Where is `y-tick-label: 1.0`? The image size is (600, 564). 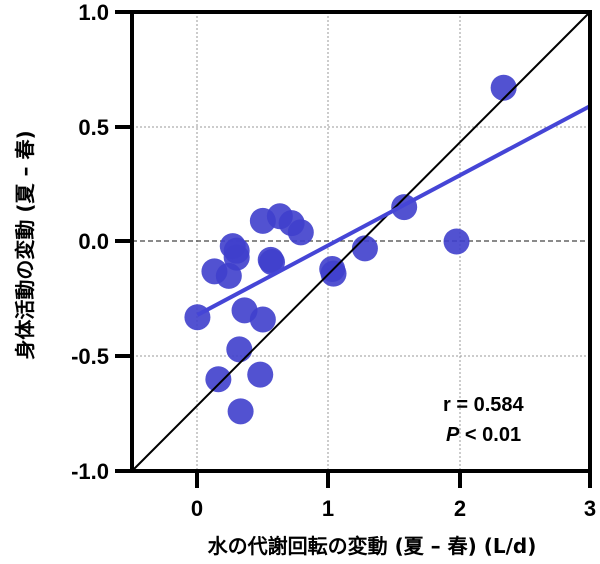
y-tick-label: 1.0 is located at coordinates (93, 12).